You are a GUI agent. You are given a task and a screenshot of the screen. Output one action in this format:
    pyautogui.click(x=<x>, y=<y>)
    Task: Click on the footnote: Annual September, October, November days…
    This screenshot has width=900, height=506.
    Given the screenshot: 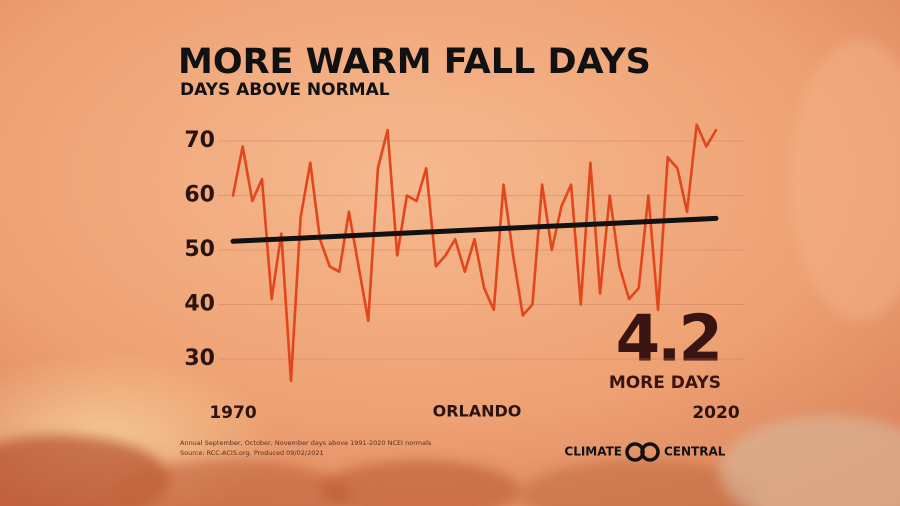 What is the action you would take?
    pyautogui.click(x=306, y=443)
    